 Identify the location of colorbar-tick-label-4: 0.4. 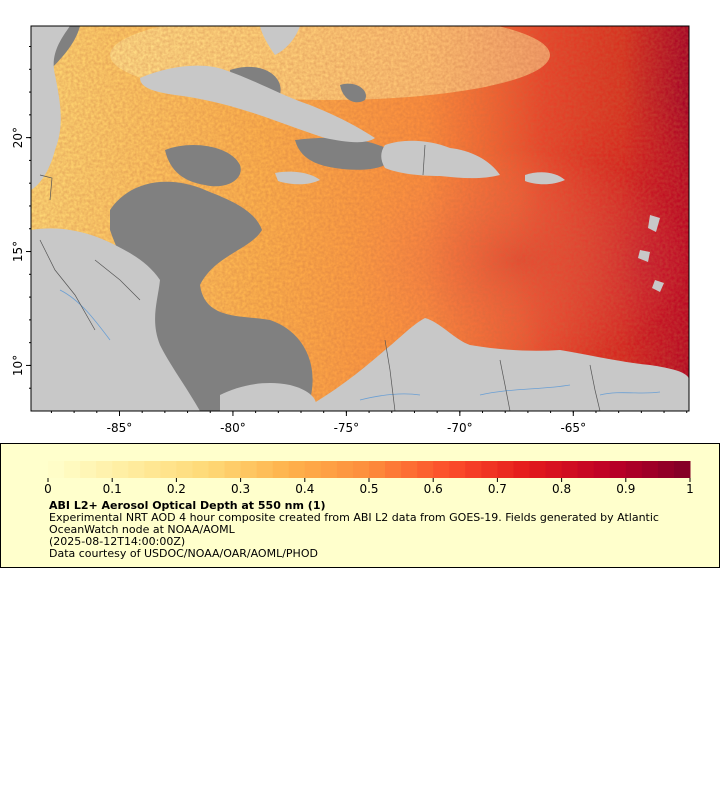
(304, 489).